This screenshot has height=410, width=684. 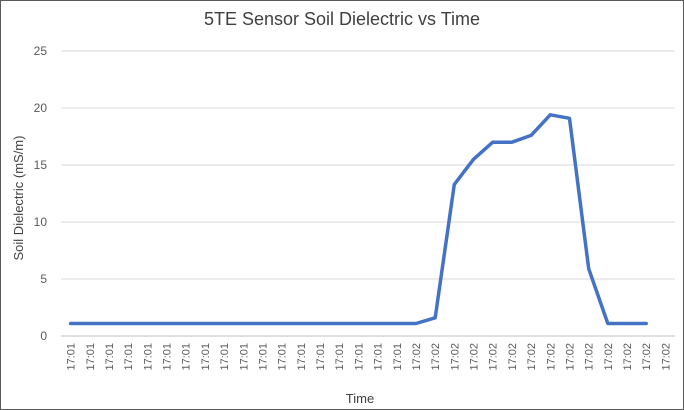 I want to click on y-tick-label: 15, so click(x=41, y=165).